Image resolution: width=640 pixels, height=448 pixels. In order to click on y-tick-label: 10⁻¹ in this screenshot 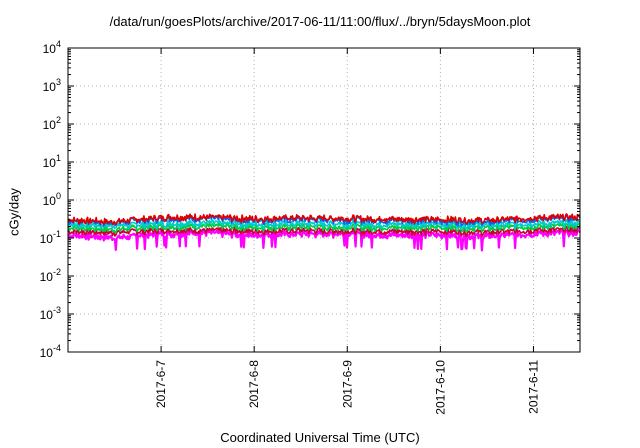, I will do `click(50, 237)`.